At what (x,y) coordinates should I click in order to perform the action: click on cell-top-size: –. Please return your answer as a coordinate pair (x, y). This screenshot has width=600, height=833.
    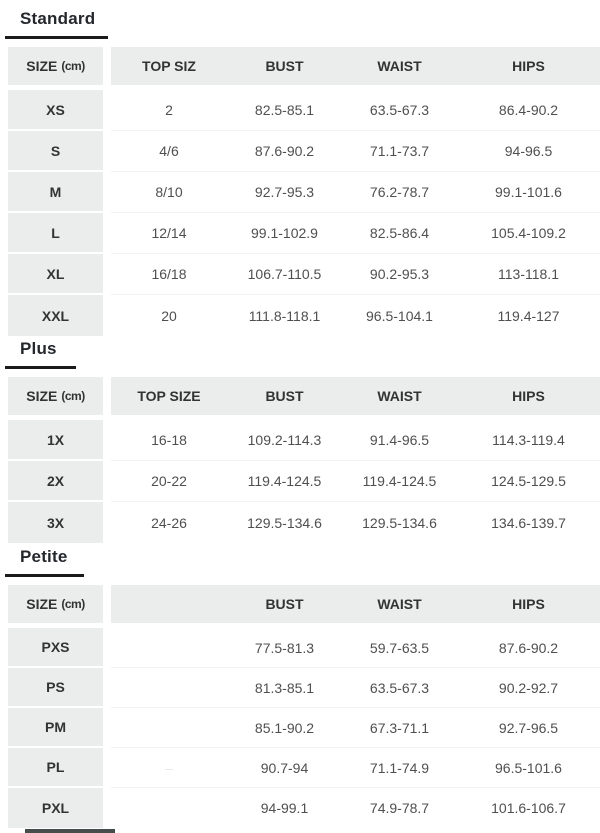
    Looking at the image, I should click on (169, 767).